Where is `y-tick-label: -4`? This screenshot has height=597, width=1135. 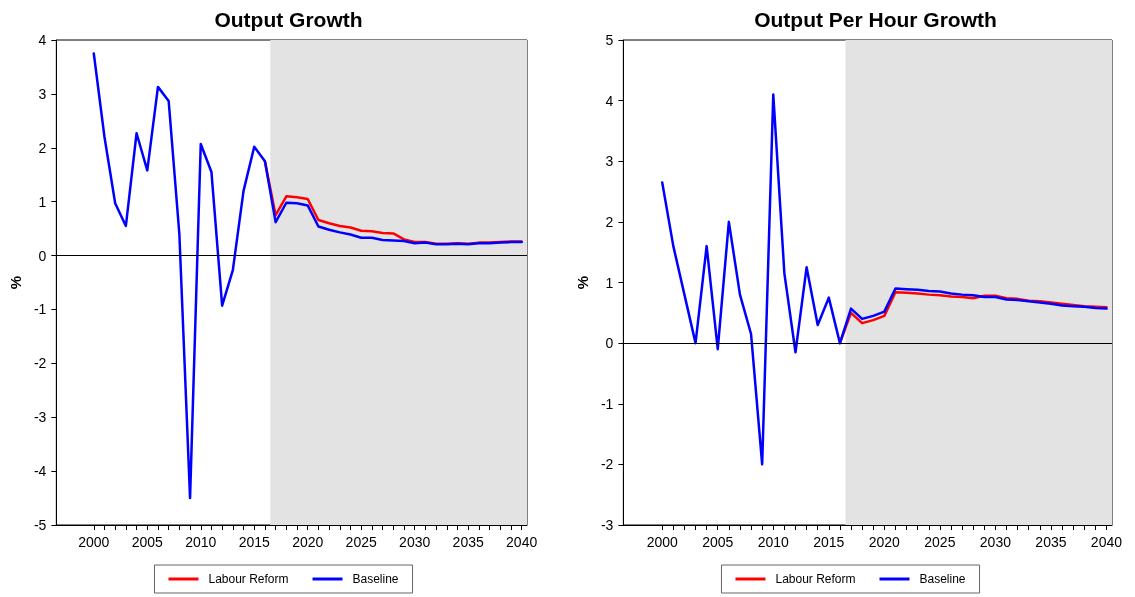
y-tick-label: -4 is located at coordinates (40, 471).